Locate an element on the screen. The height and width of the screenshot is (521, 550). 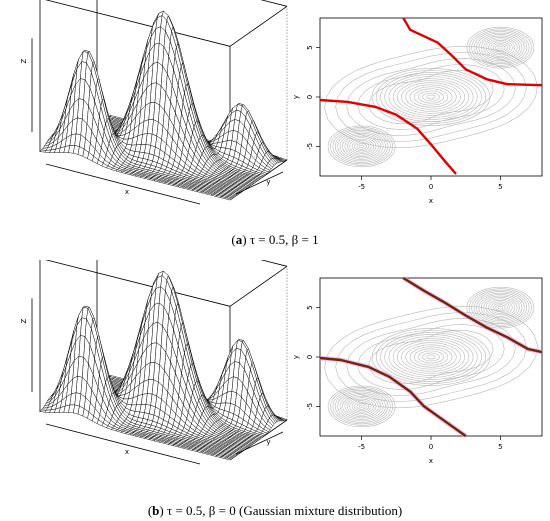
contour-y-label: y is located at coordinates (296, 97).